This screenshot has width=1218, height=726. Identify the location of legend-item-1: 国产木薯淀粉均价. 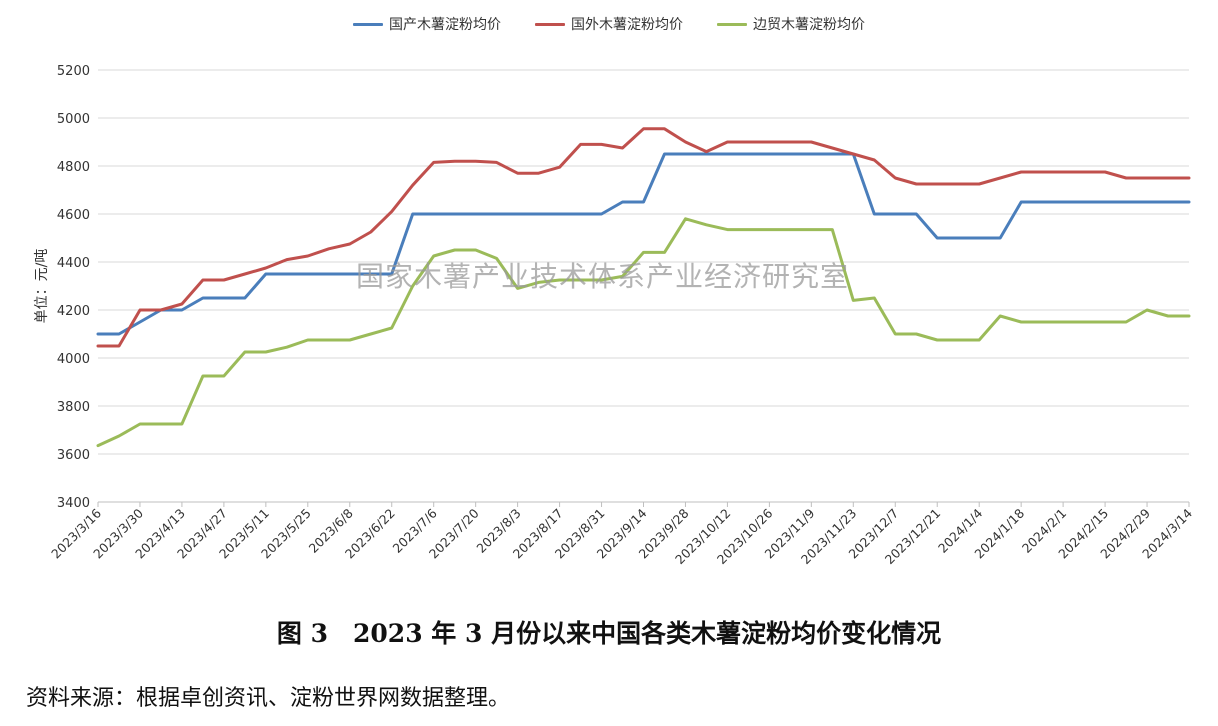
(427, 24).